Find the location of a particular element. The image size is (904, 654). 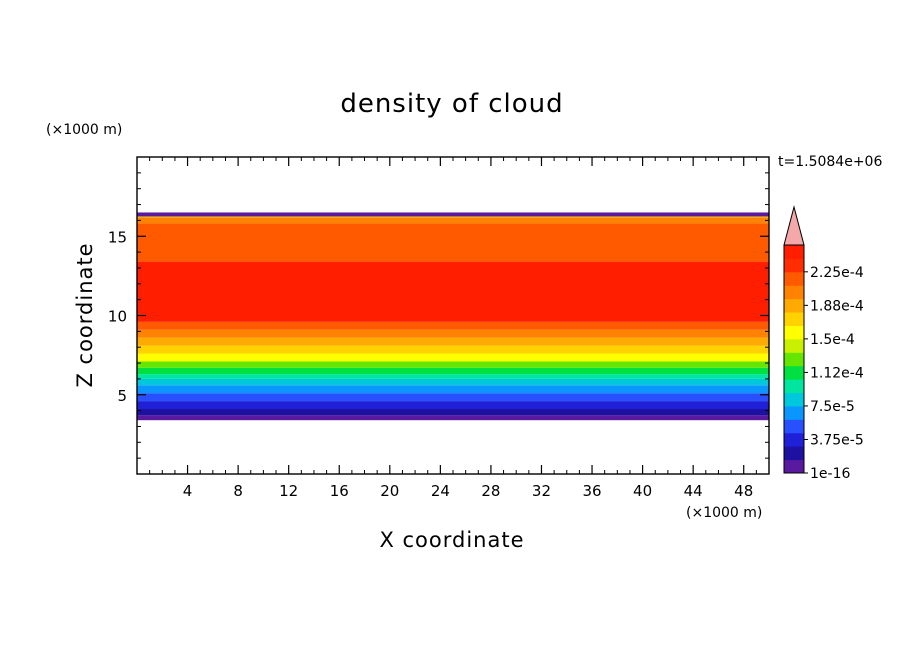

chart-title: density of cloud is located at coordinates (451, 104).